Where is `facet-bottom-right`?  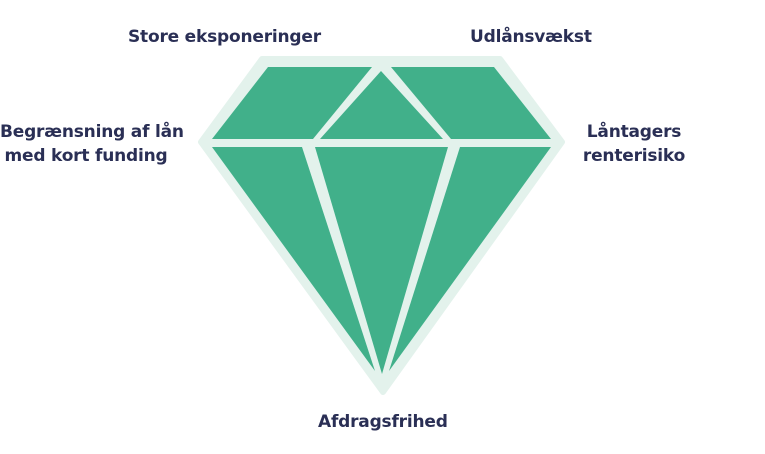 facet-bottom-right is located at coordinates (470, 259).